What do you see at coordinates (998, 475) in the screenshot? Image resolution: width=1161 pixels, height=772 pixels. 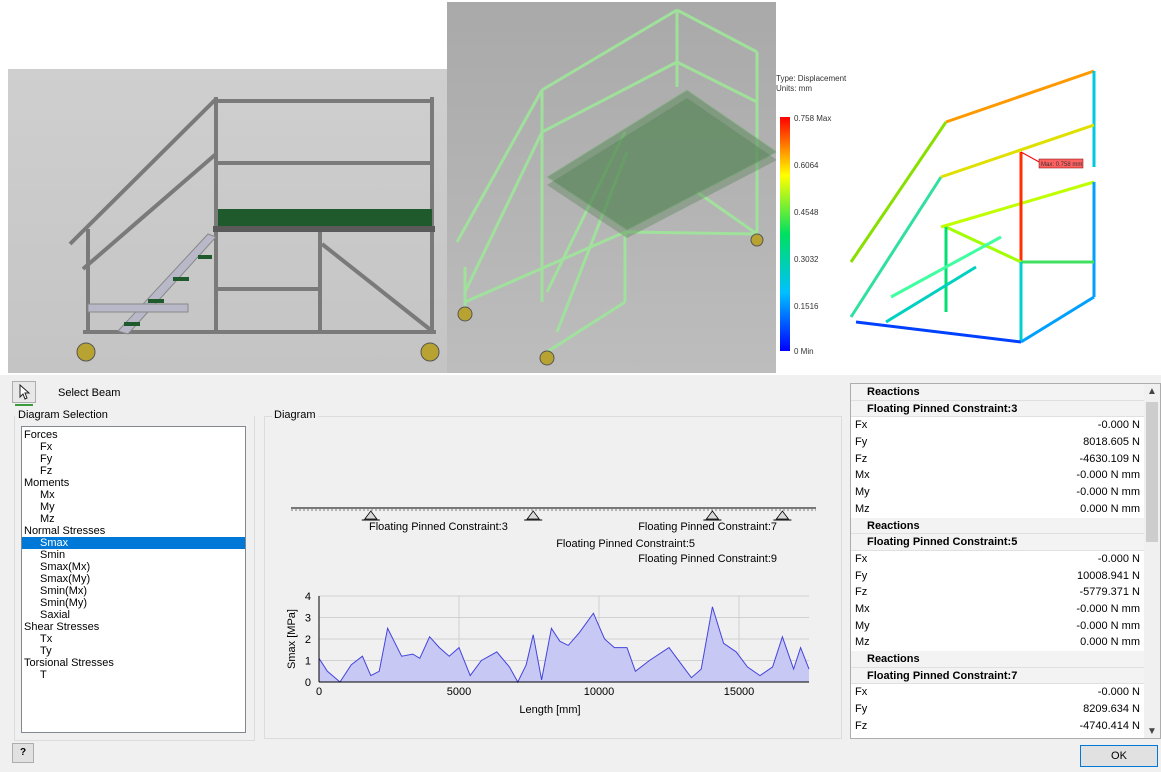 I see `reaction-row: Mx -0.000 N mm` at bounding box center [998, 475].